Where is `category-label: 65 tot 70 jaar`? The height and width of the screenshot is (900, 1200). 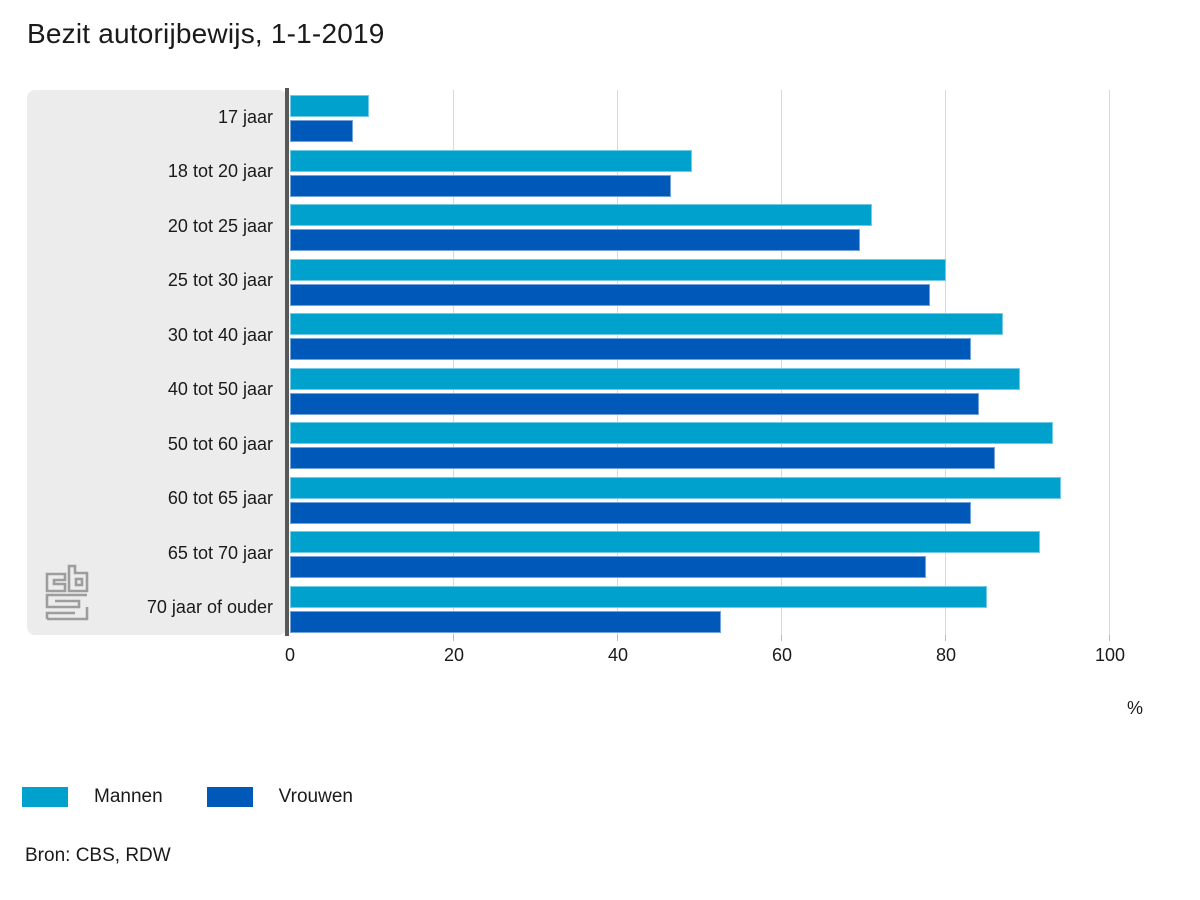
category-label: 65 tot 70 jaar is located at coordinates (220, 552).